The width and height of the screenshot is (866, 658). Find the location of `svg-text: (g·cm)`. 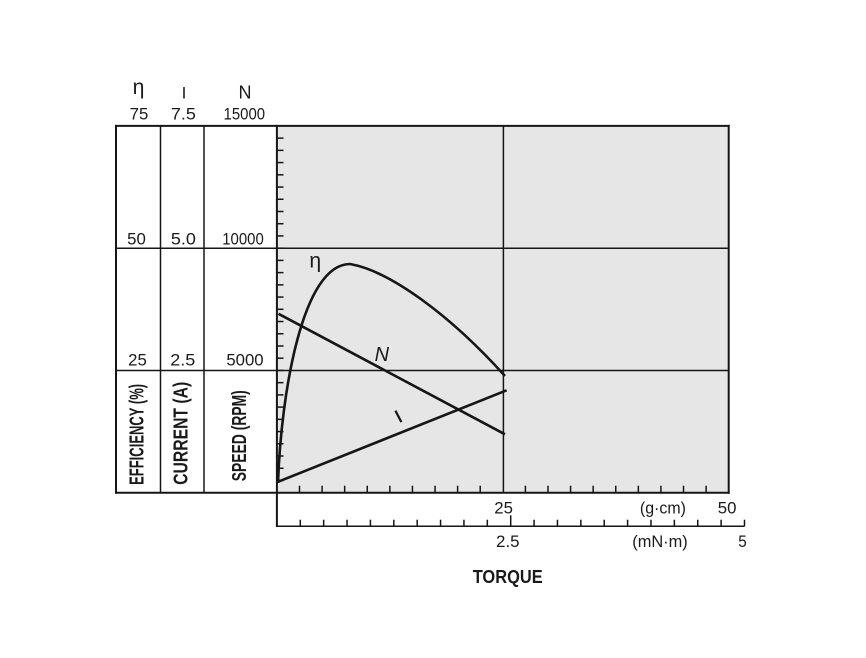

svg-text: (g·cm) is located at coordinates (663, 507).